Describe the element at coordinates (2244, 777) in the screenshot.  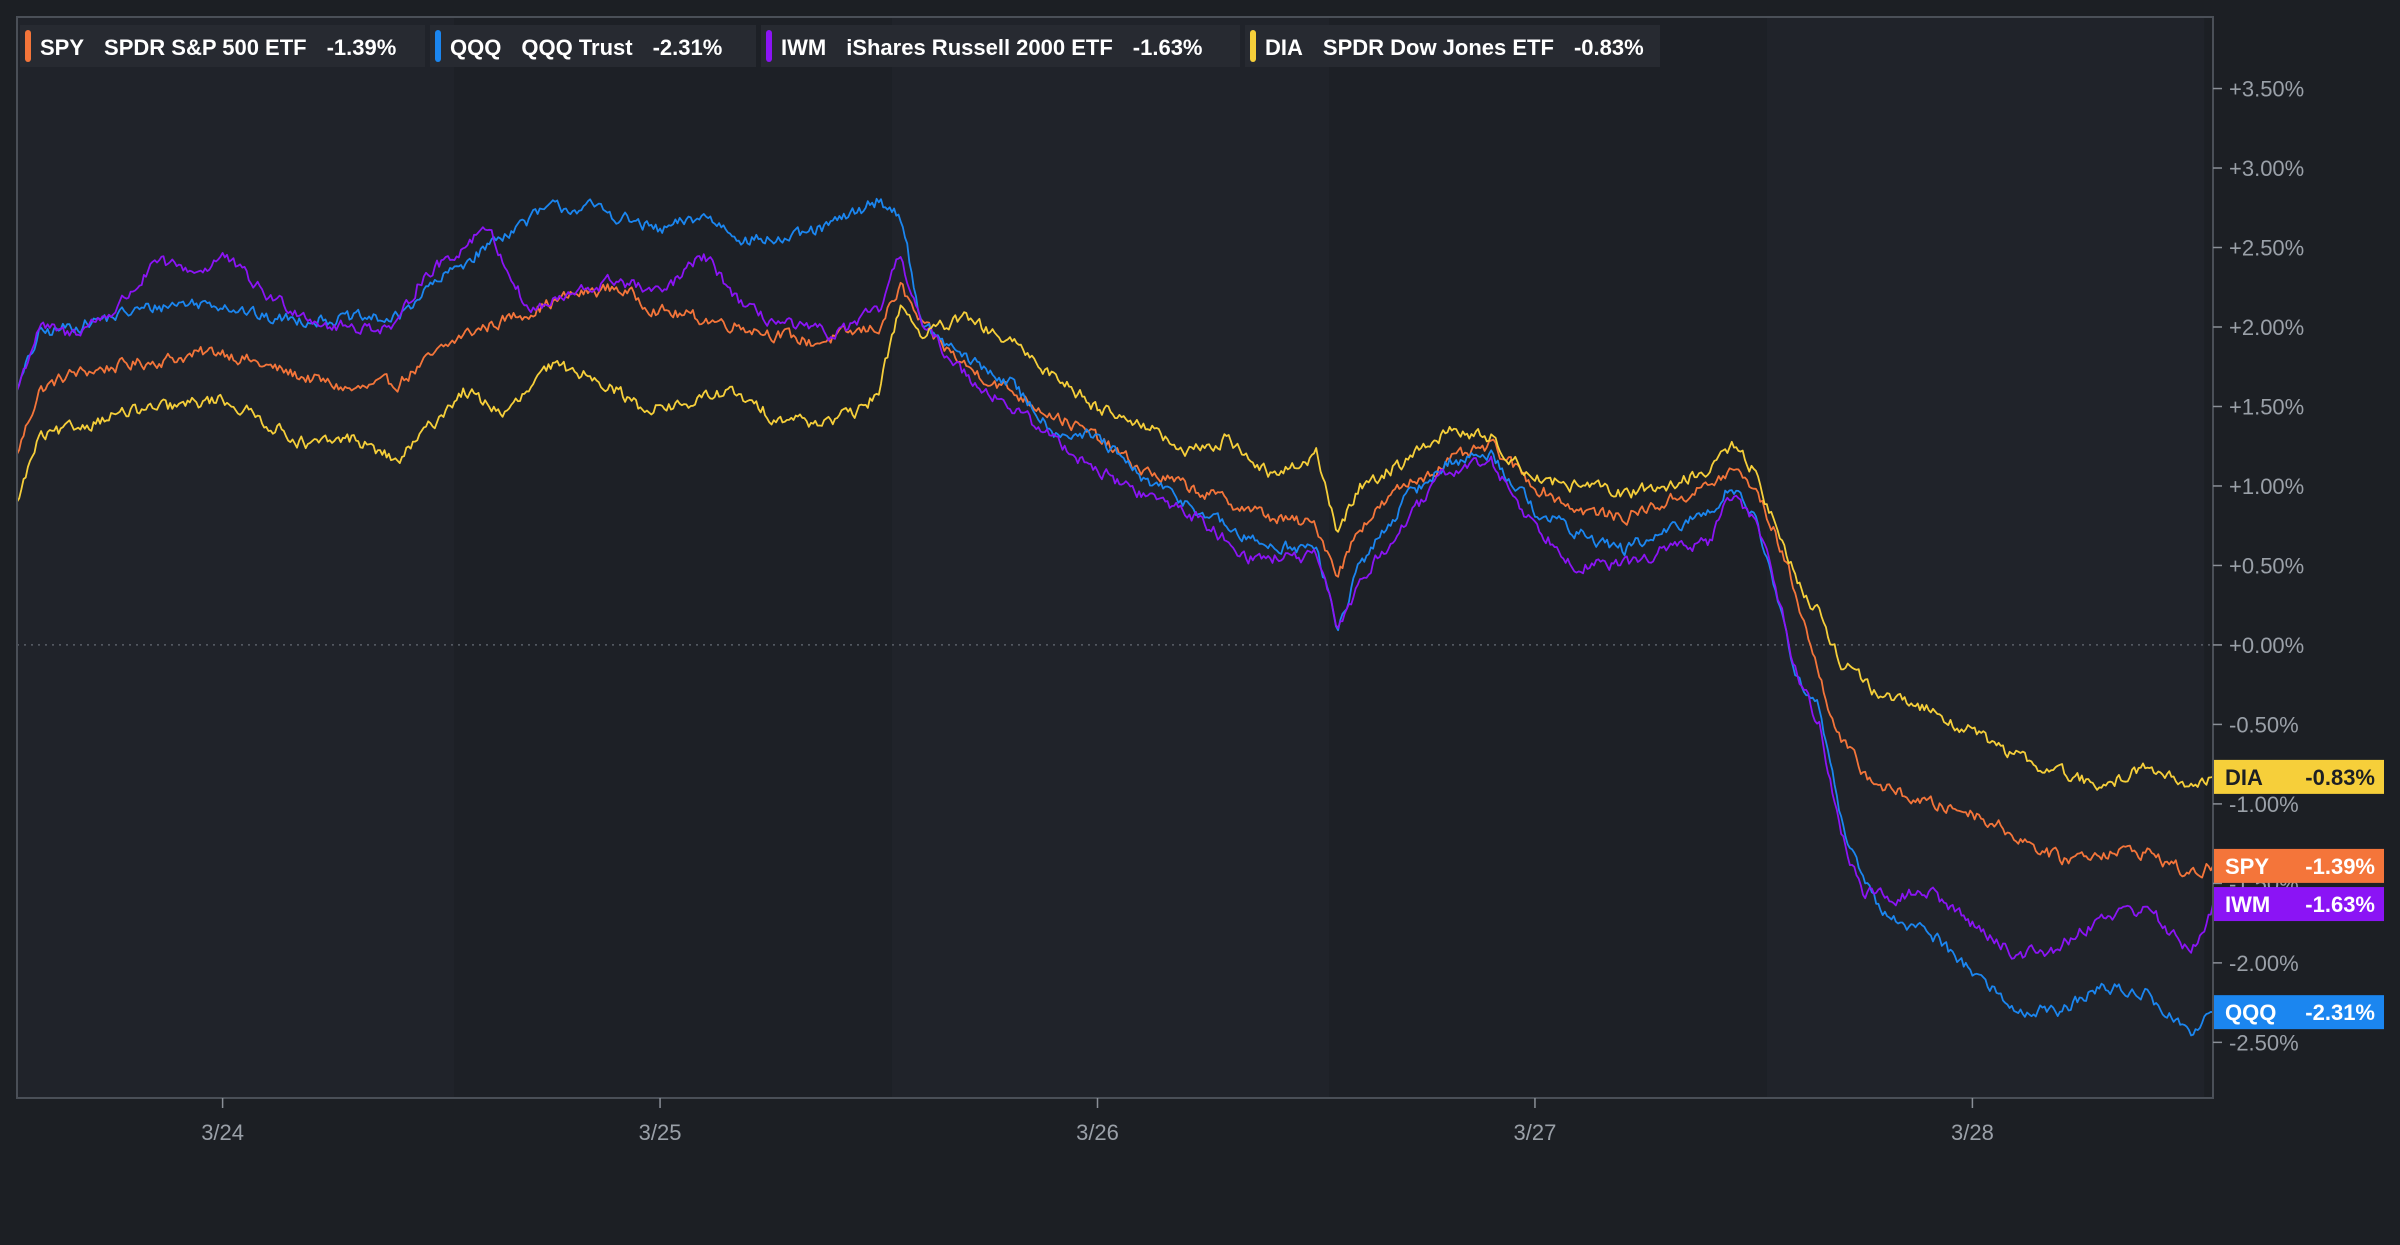
I see `end-label-ticker: DIA` at that location.